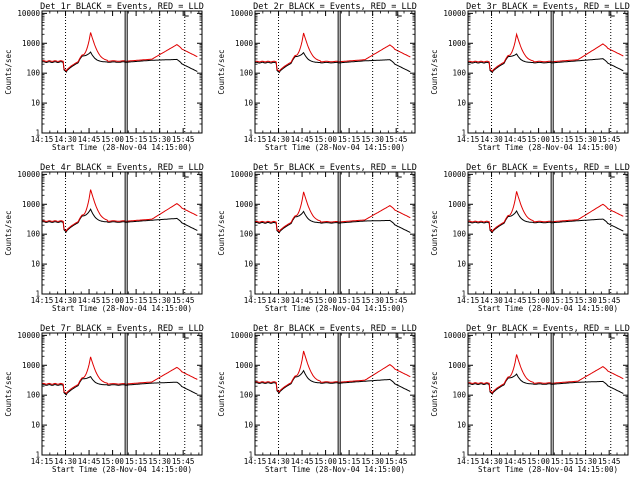 This screenshot has width=640, height=480. What do you see at coordinates (335, 7) in the screenshot?
I see `panel-title: Det 2r BLACK = Events, RED = LLD` at bounding box center [335, 7].